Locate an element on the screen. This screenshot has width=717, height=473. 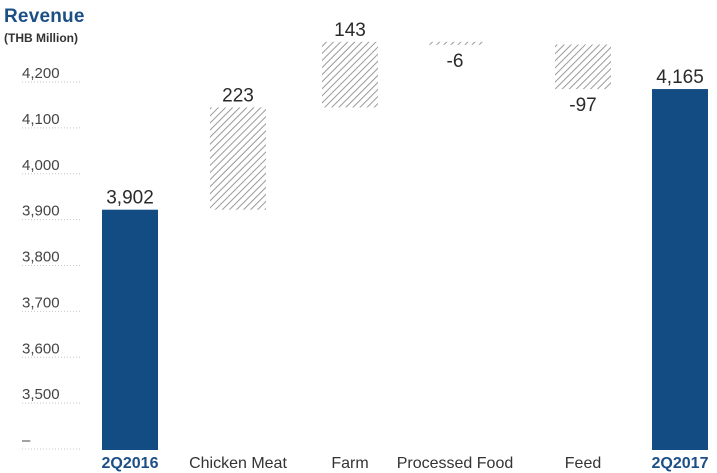
y-tick-label: 4,200 is located at coordinates (41, 73).